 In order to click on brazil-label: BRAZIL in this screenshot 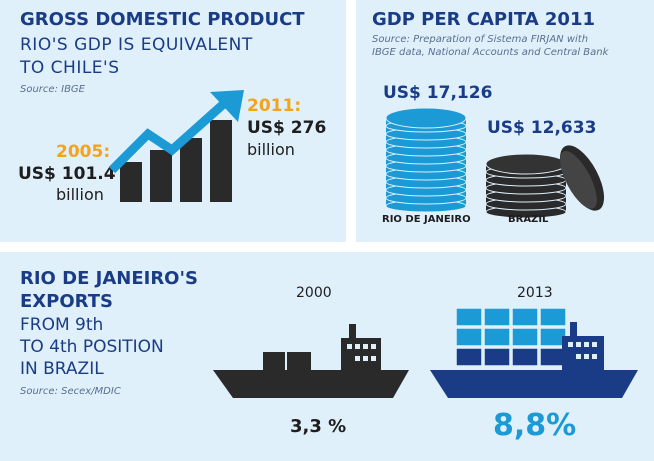, I will do `click(528, 219)`.